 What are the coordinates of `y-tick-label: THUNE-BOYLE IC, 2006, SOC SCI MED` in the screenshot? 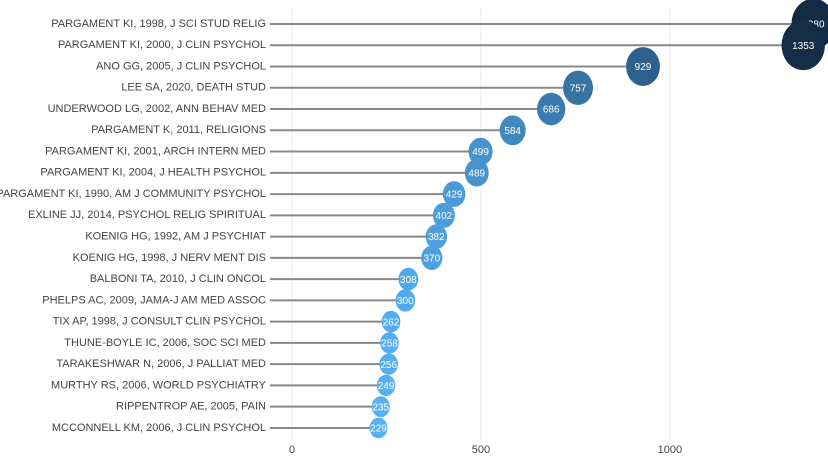 It's located at (165, 343).